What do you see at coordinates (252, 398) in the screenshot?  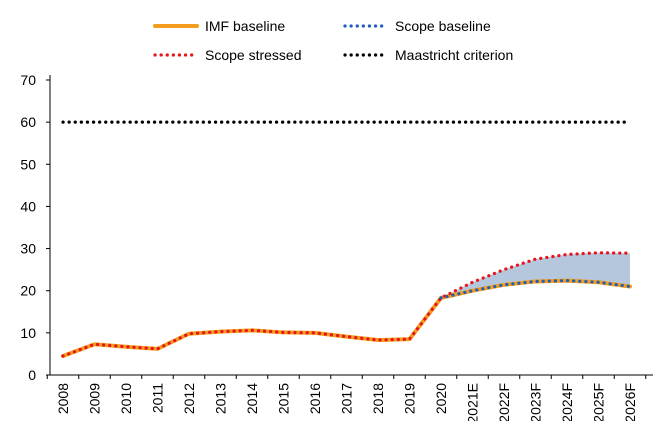 I see `x-tick-label: 2014` at bounding box center [252, 398].